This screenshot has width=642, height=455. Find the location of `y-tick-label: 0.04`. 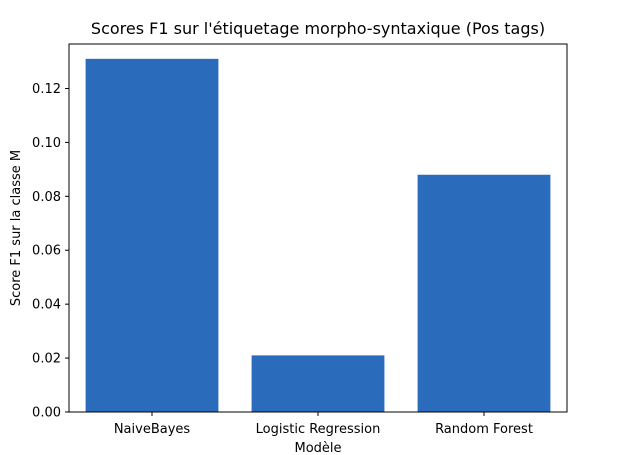

y-tick-label: 0.04 is located at coordinates (46, 305).